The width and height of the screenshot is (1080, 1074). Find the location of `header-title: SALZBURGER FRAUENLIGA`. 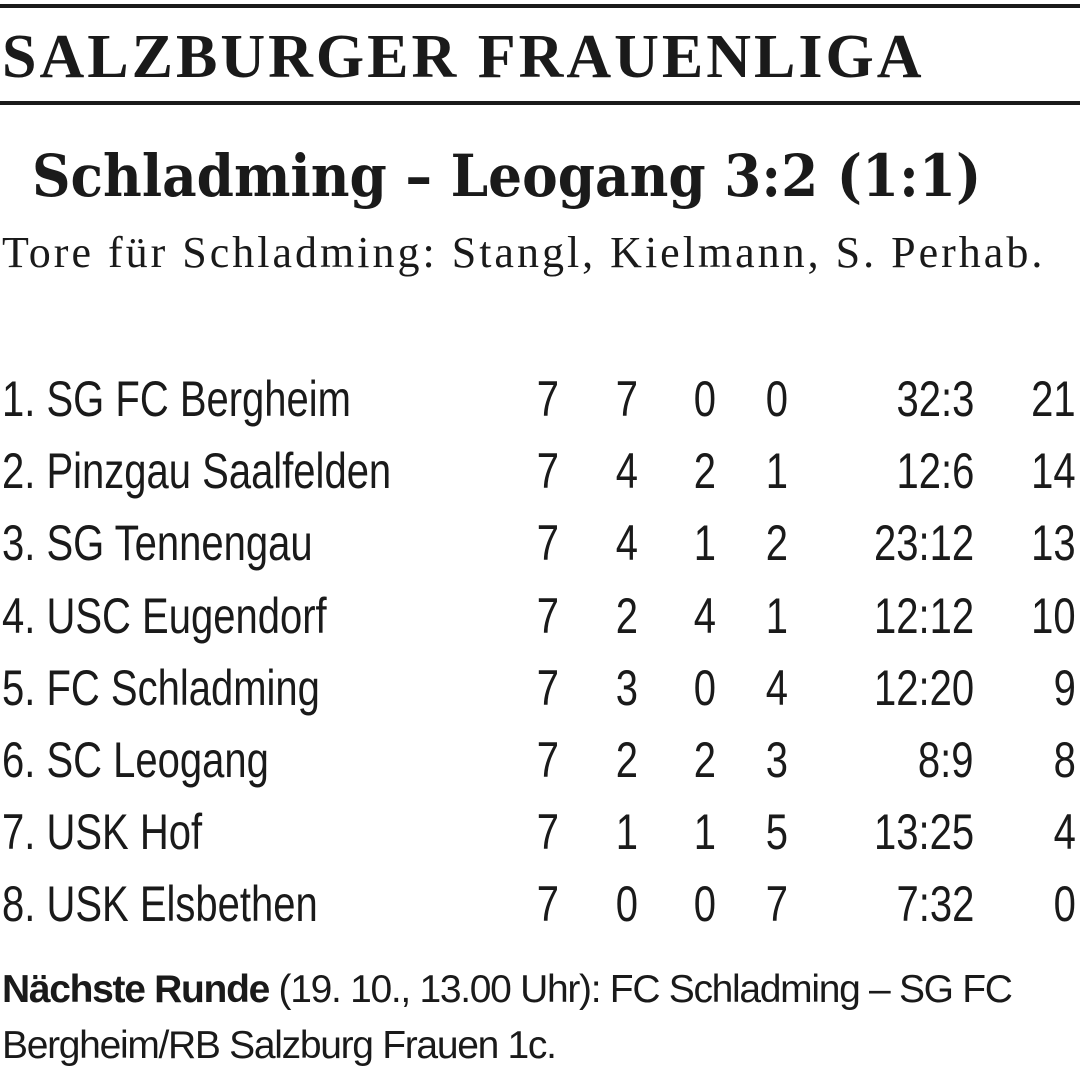

header-title: SALZBURGER FRAUENLIGA is located at coordinates (463, 57).